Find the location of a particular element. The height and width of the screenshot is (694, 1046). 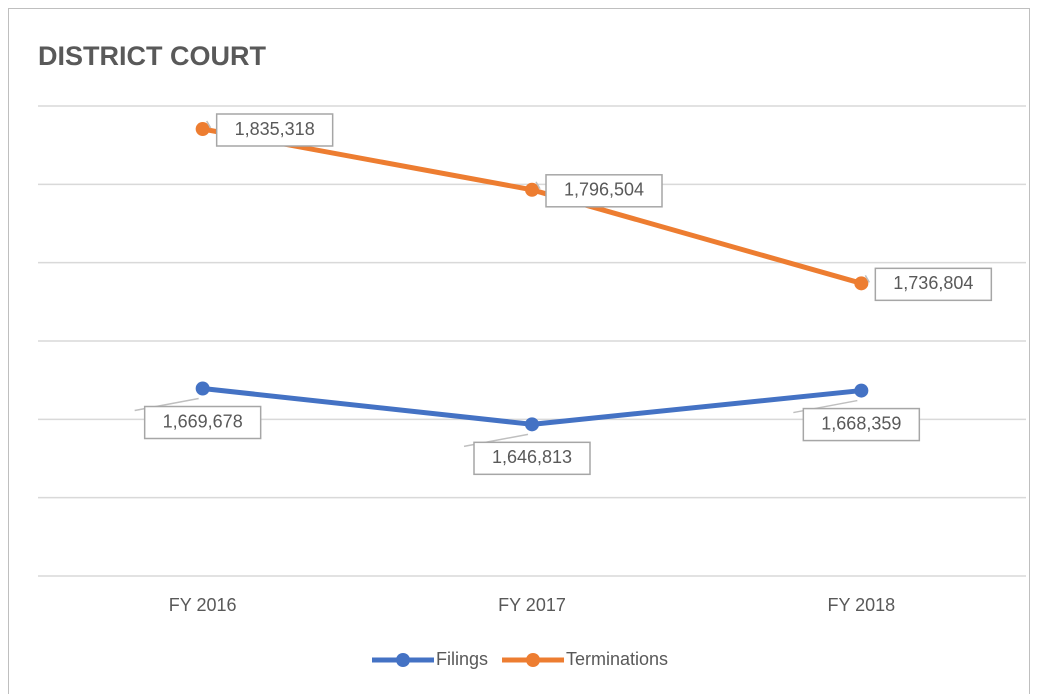

x-tick-label: FY 2017 is located at coordinates (532, 605).